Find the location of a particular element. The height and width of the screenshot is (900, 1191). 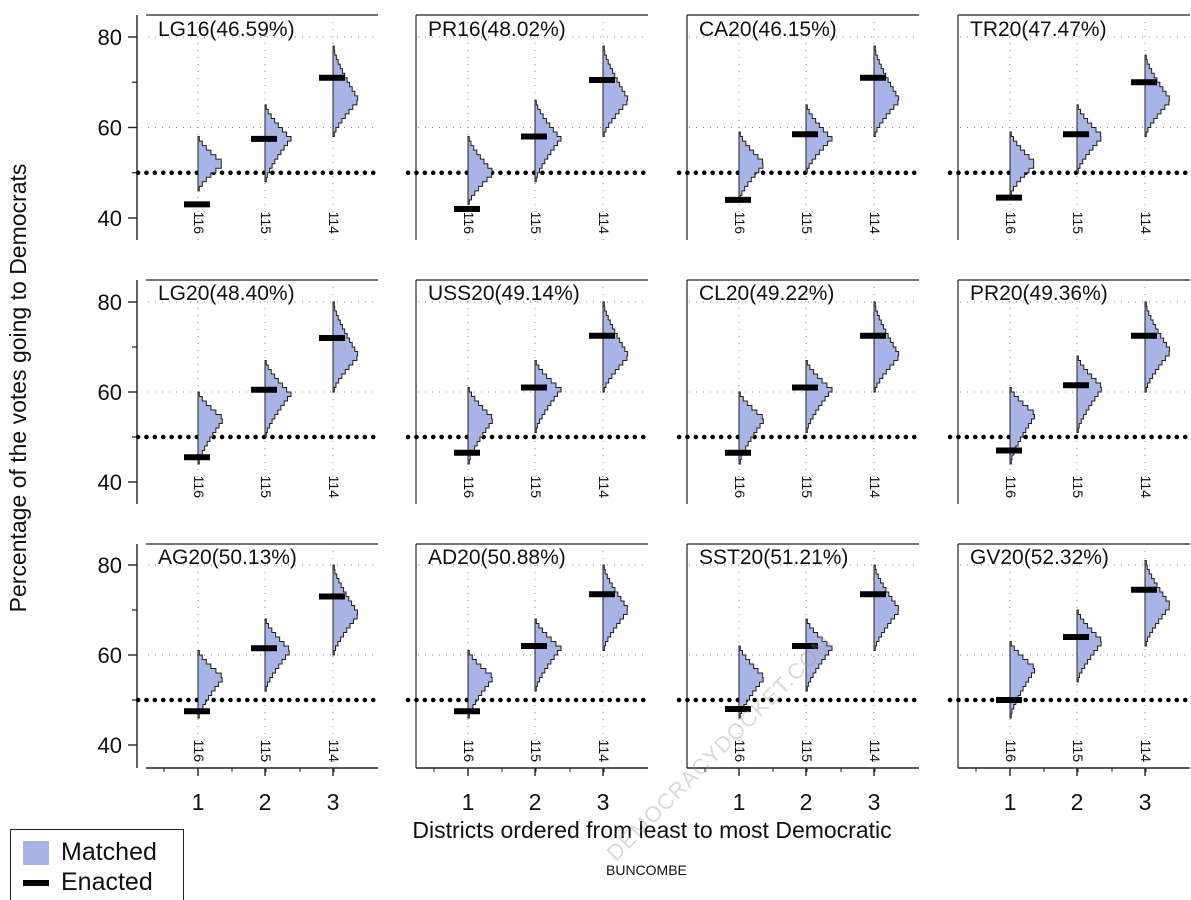

panel-title: TR20(47.47%) is located at coordinates (1038, 29).